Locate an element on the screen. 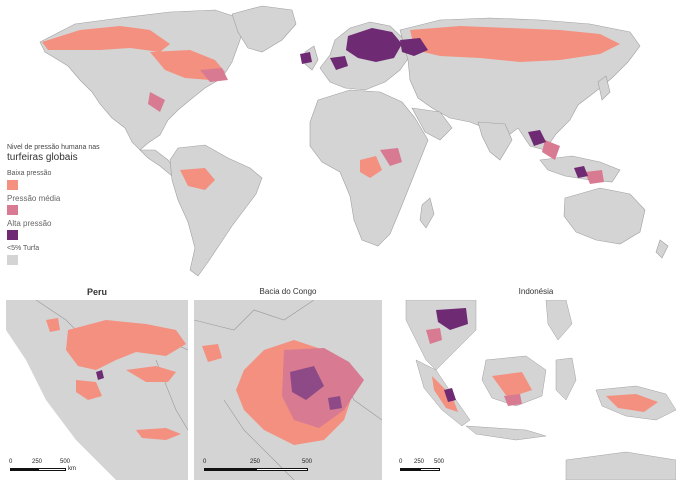  peat-high-pressure is located at coordinates (444, 103).